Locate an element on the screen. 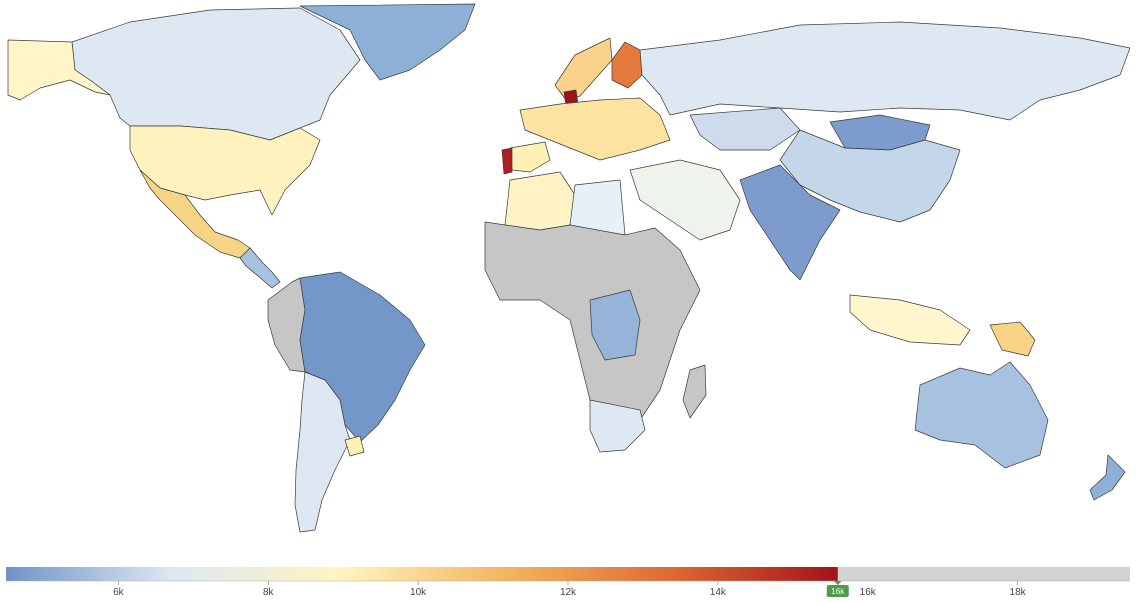  legend-tick-label: 18k is located at coordinates (1018, 592).